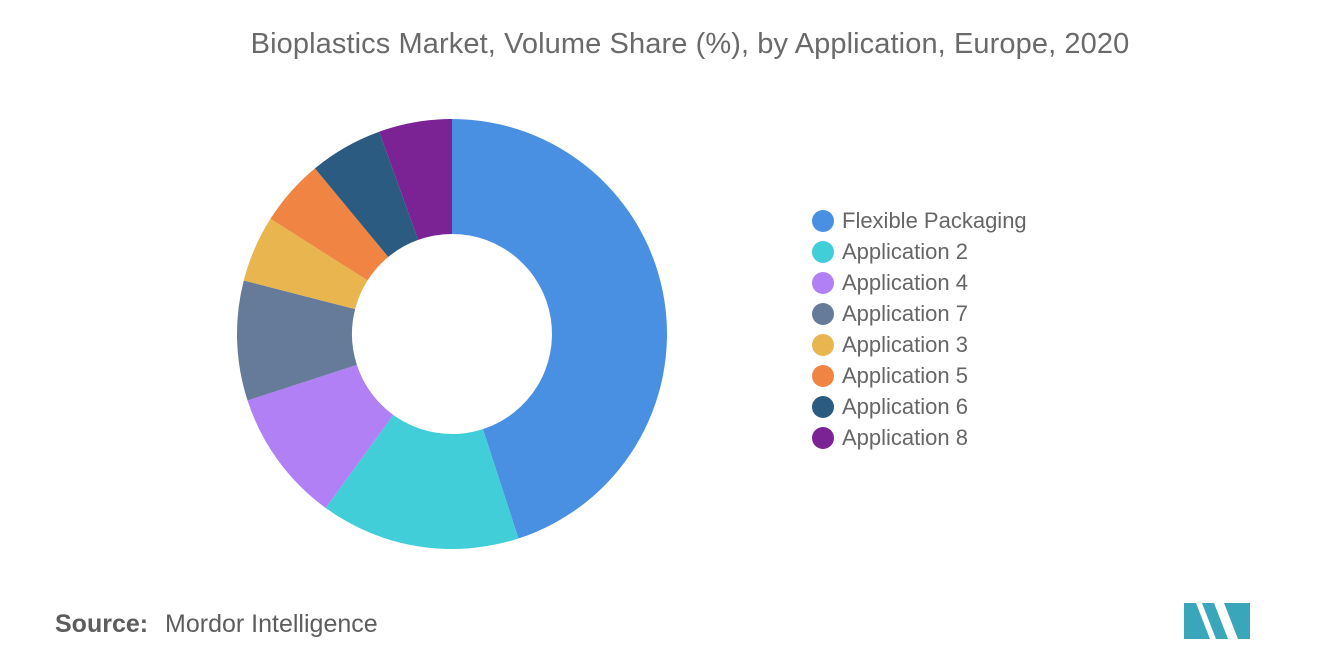  I want to click on legend-item-application-4: Application 4, so click(919, 282).